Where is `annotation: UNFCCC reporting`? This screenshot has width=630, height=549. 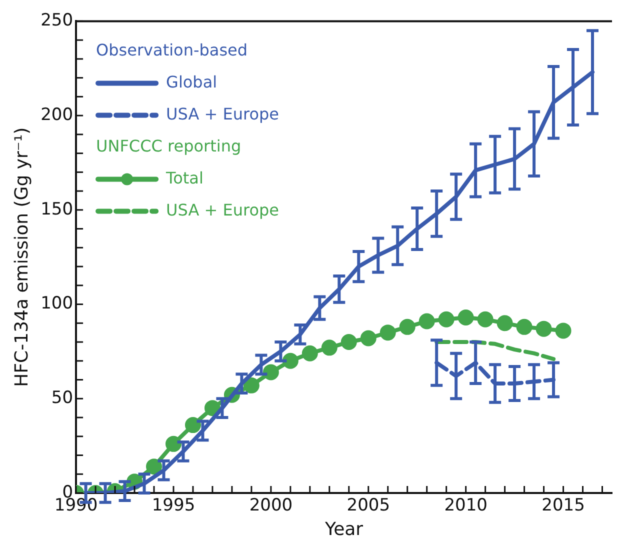
annotation: UNFCCC reporting is located at coordinates (169, 146).